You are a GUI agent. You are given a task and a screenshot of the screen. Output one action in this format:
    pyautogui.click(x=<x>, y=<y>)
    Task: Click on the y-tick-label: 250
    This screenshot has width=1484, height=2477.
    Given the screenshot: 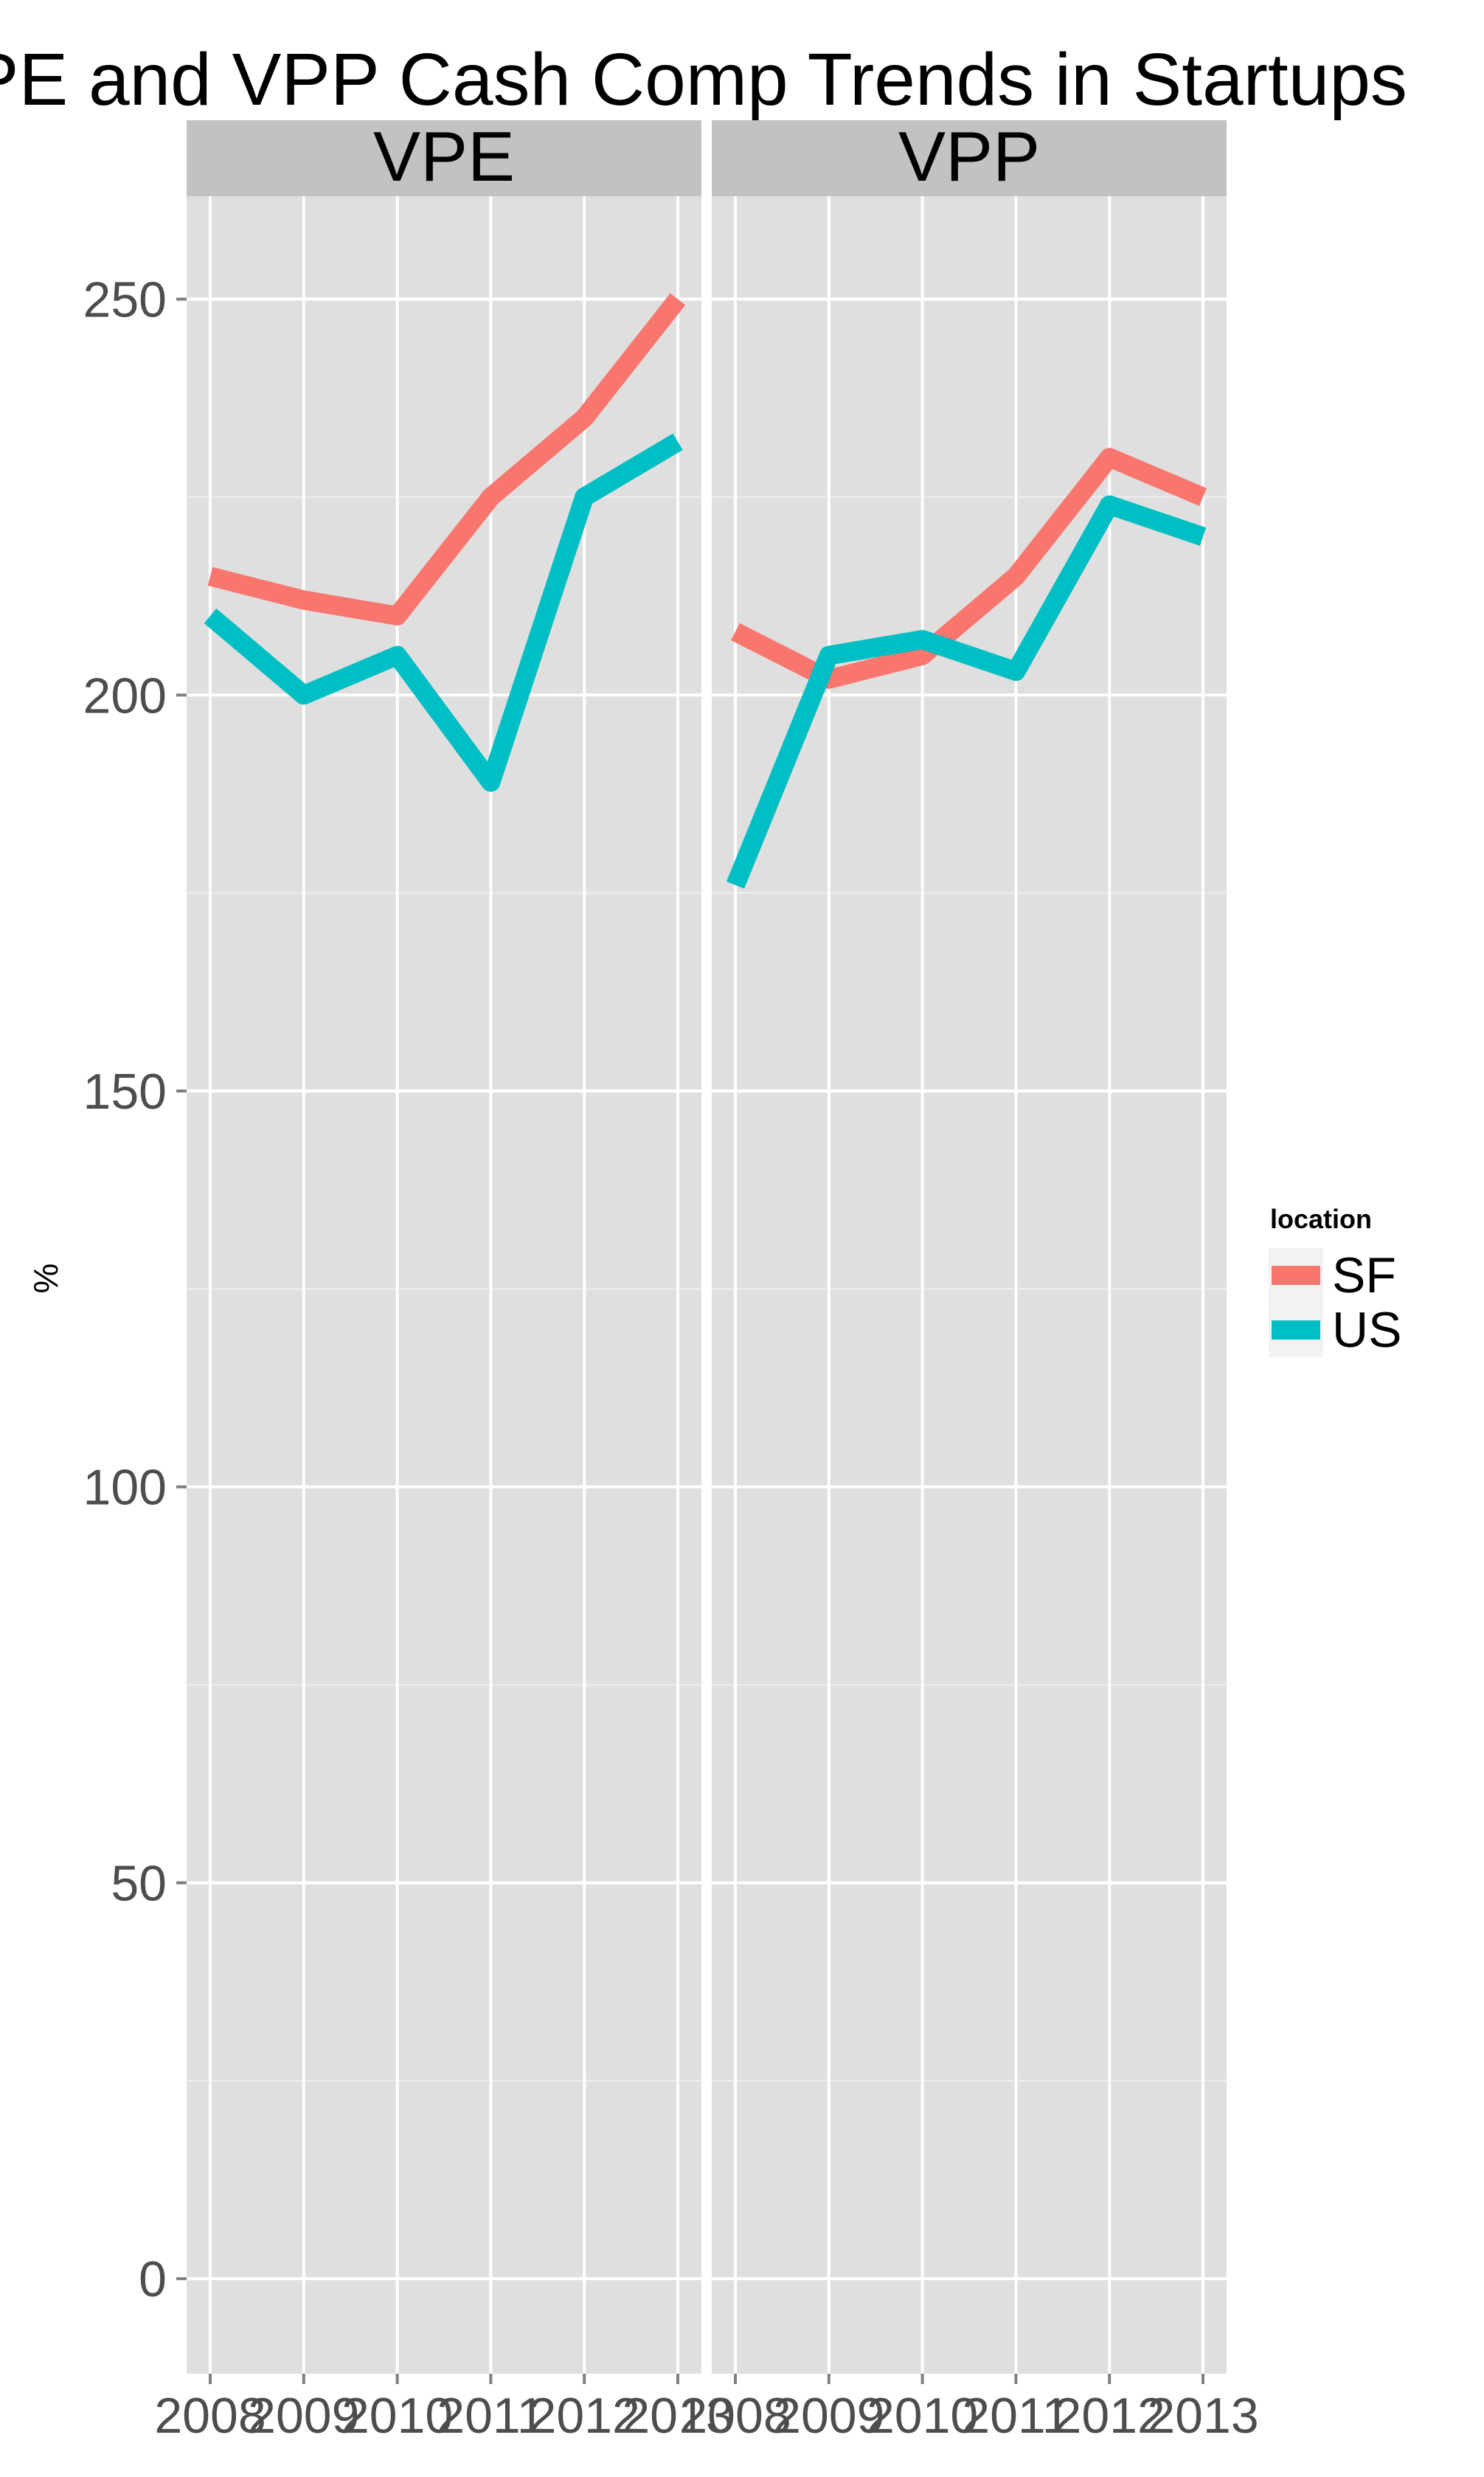 What is the action you would take?
    pyautogui.click(x=125, y=300)
    